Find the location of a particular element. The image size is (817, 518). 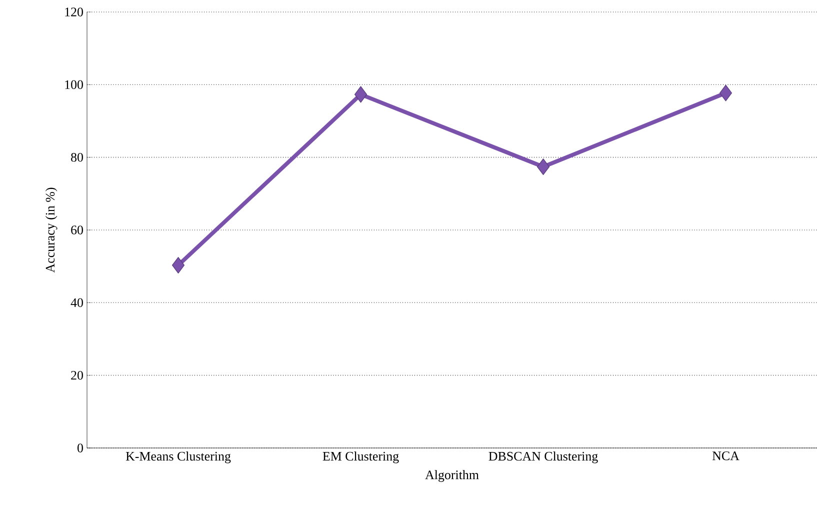

y-tick-label: 20 is located at coordinates (77, 375).